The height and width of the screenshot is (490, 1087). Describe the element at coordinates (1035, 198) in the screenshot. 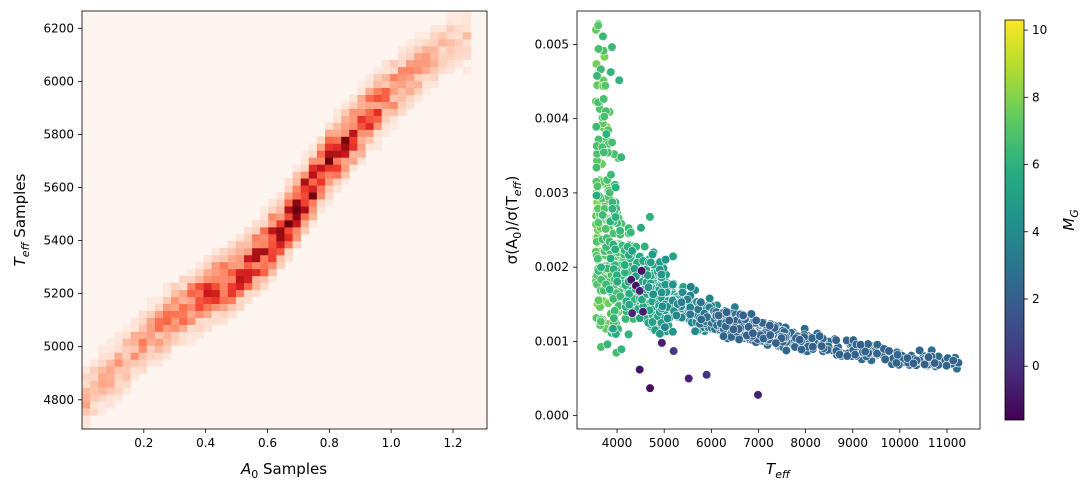

I see `colorbar-ticks: 0 2 4 6 8 10` at that location.